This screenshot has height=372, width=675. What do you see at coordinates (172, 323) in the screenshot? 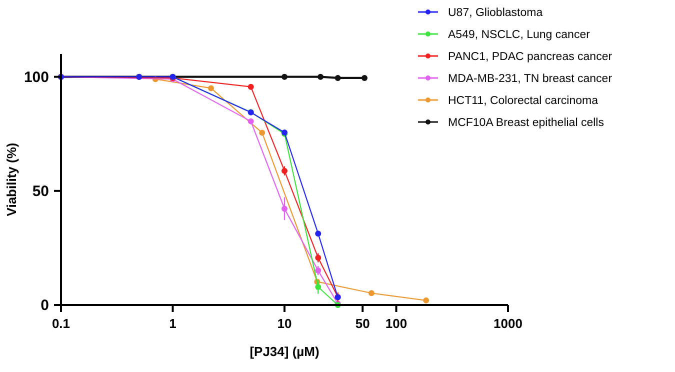
I see `x-tick-label: 1` at bounding box center [172, 323].